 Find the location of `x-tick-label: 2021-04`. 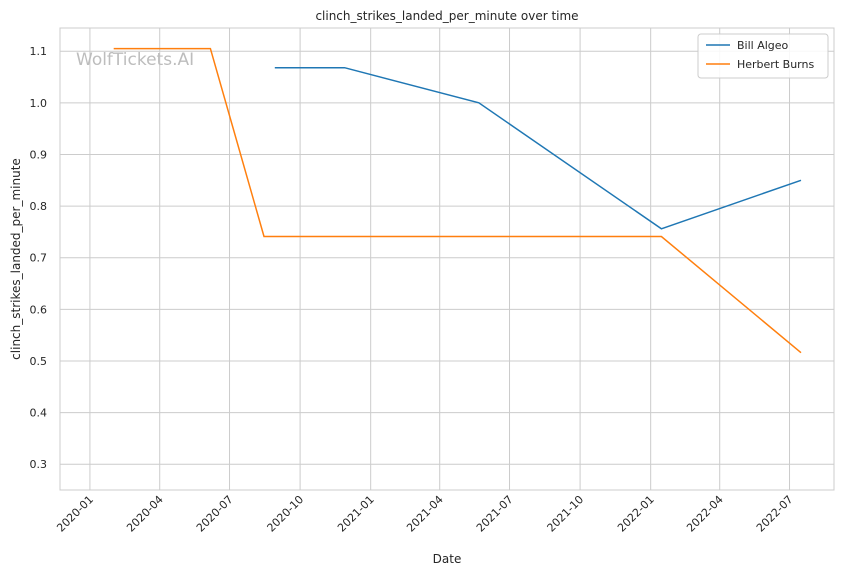

x-tick-label: 2021-04 is located at coordinates (425, 514).